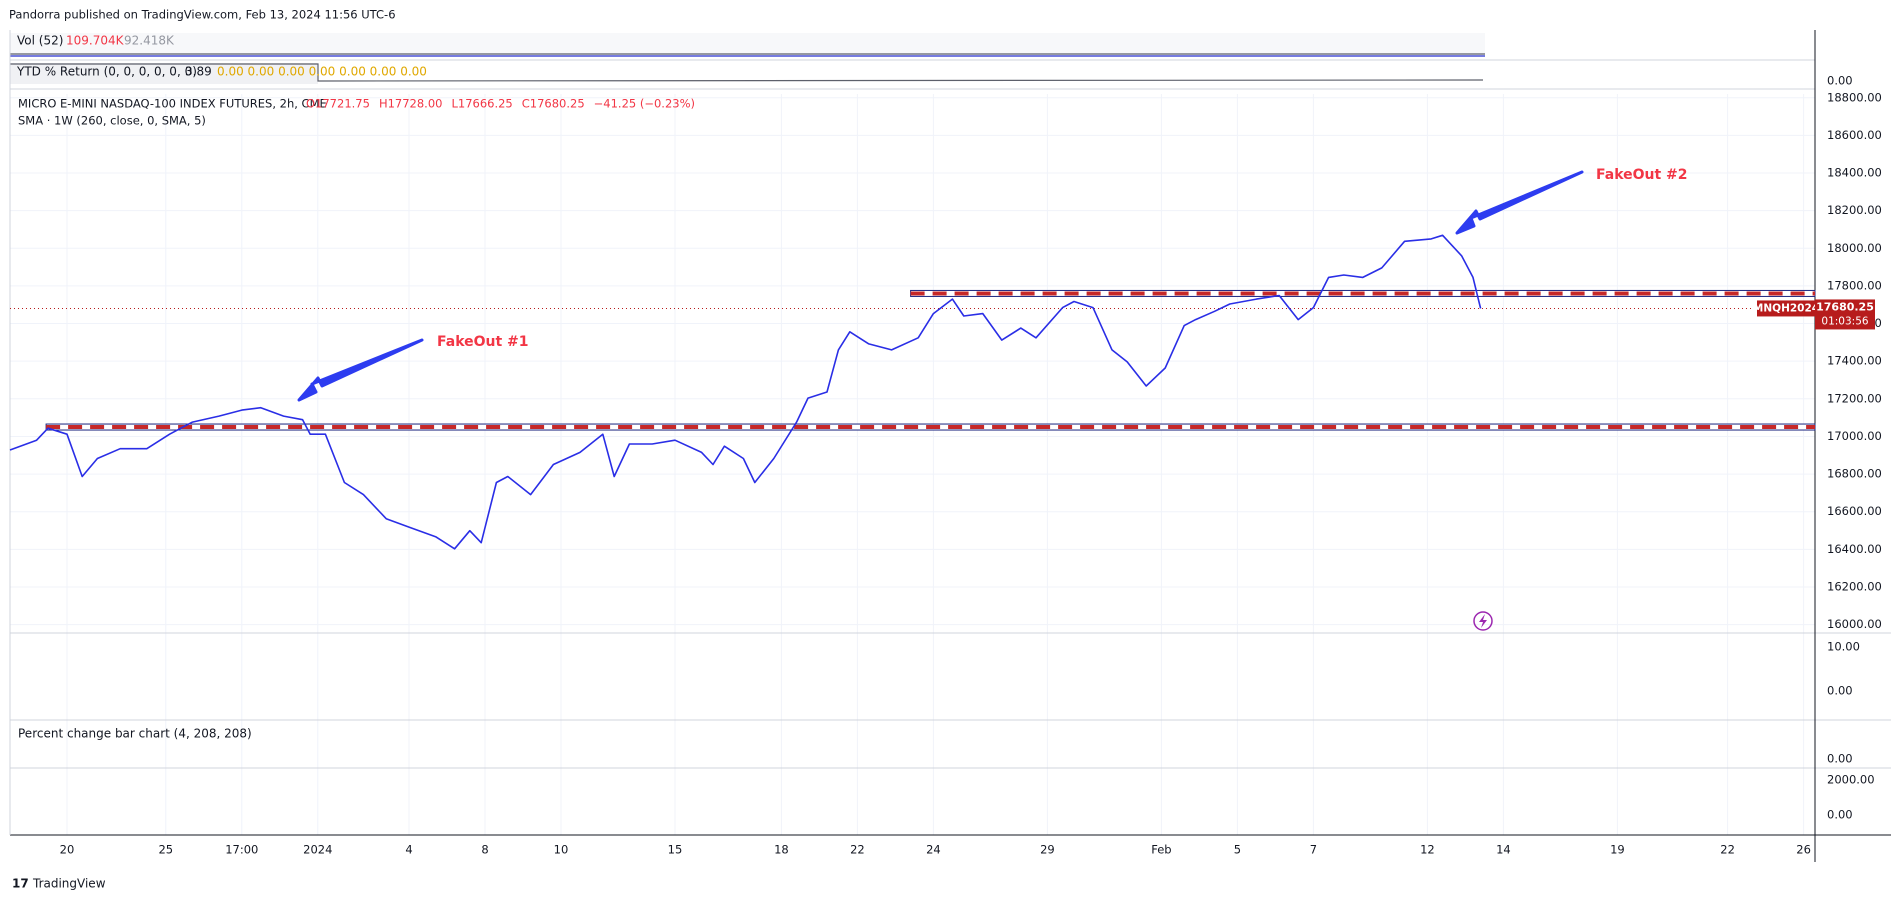 This screenshot has height=901, width=1891. What do you see at coordinates (747, 72) in the screenshot?
I see `ytd-line` at bounding box center [747, 72].